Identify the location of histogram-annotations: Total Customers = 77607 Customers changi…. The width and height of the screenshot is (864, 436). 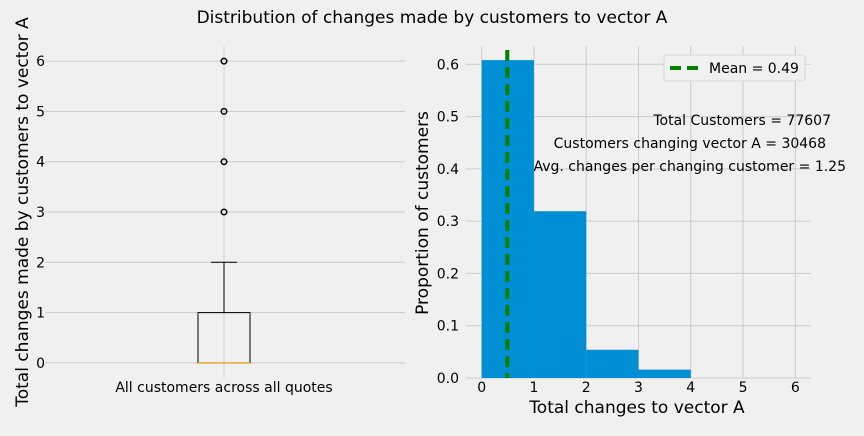
(689, 144).